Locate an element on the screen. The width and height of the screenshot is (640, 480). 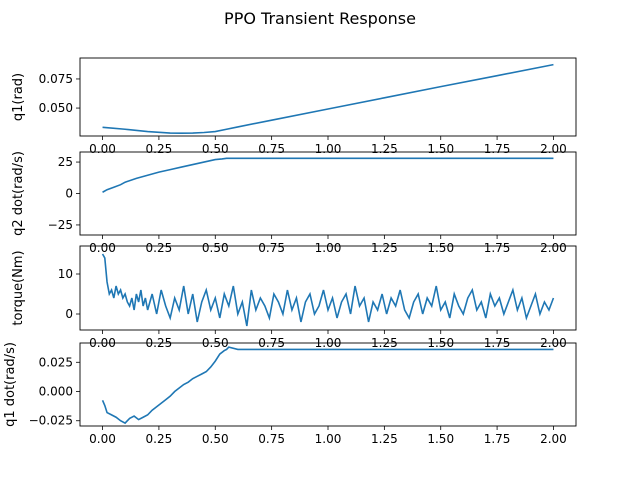
y-tick-label: 10 is located at coordinates (65, 274).